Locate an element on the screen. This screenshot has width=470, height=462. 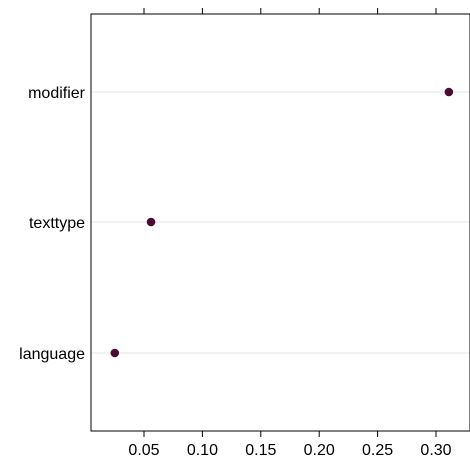
x-tick-label-0.20: 0.20 is located at coordinates (319, 449).